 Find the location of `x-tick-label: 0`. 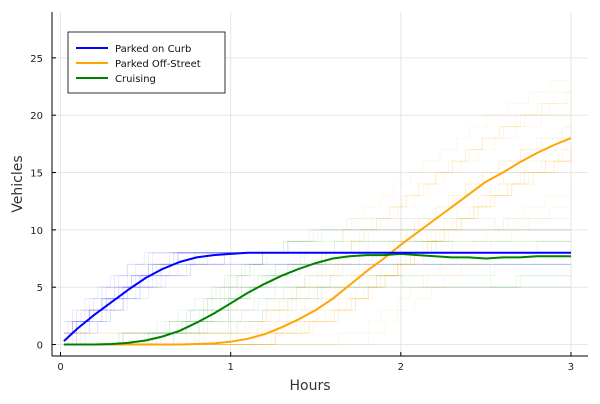

x-tick-label: 0 is located at coordinates (60, 367).